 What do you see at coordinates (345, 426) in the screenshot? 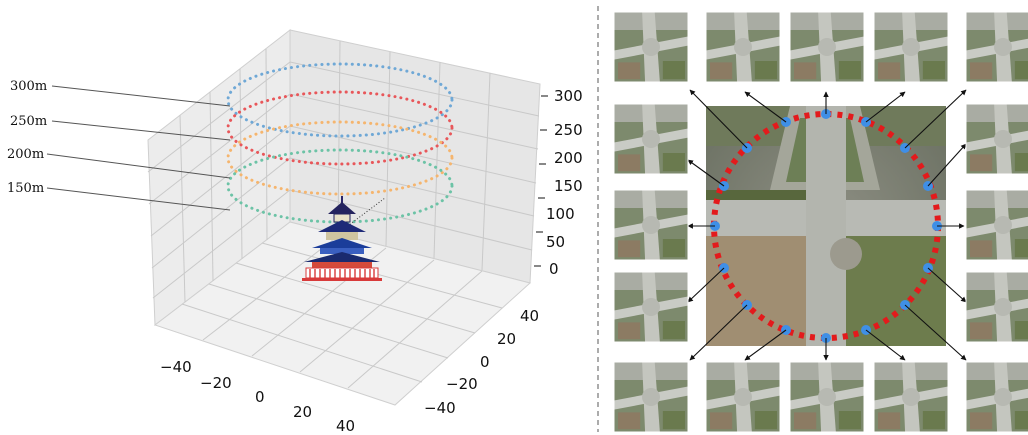
I see `x-tick-label: 40` at bounding box center [345, 426].